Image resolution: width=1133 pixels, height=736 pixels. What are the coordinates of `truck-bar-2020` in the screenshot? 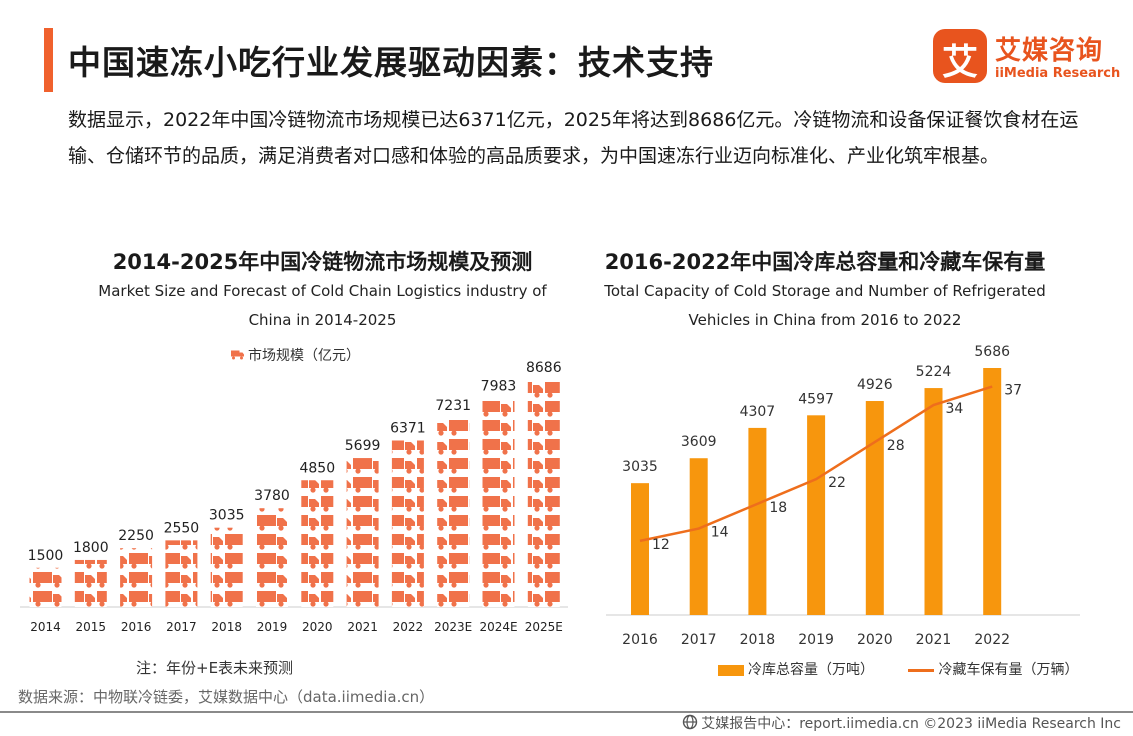 It's located at (317, 543).